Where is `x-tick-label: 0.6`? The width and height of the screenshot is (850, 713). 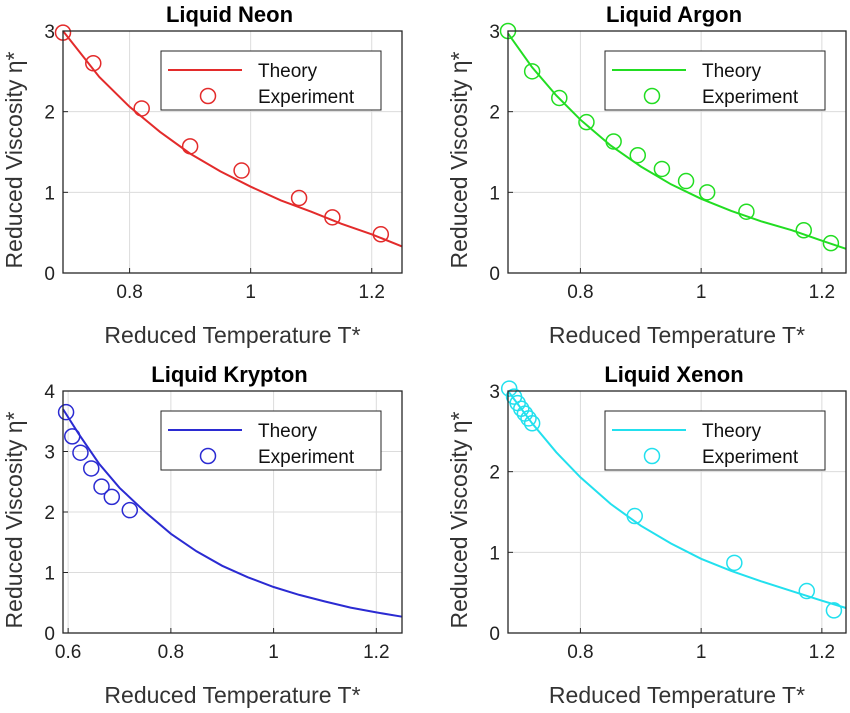 x-tick-label: 0.6 is located at coordinates (68, 652).